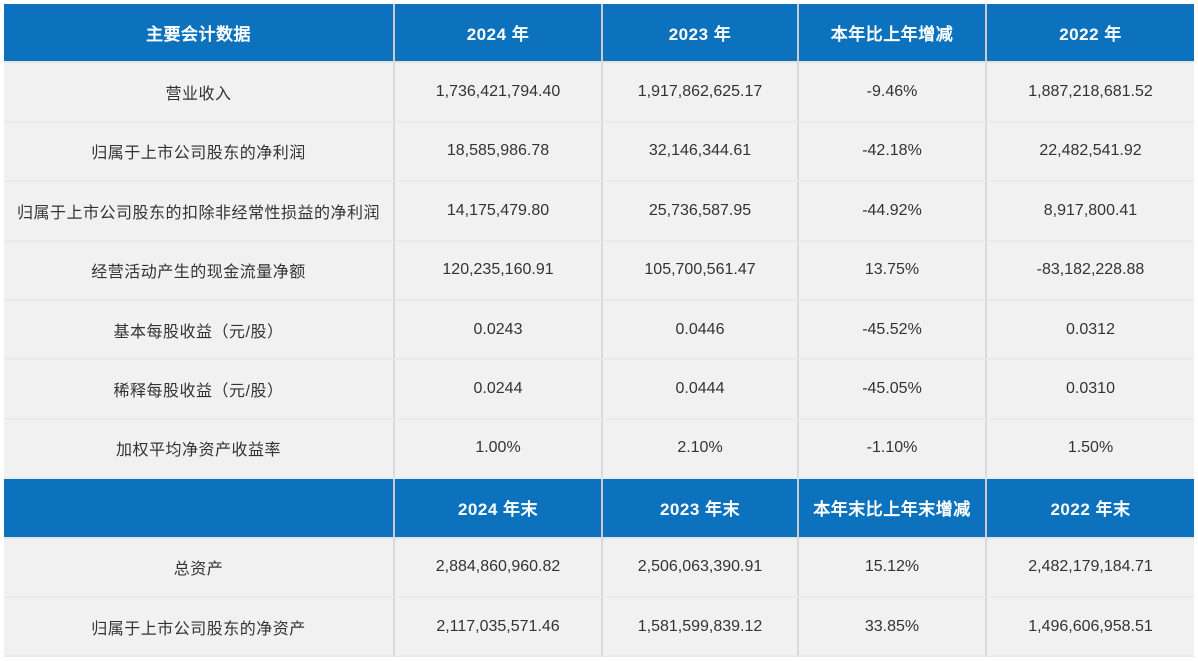 The height and width of the screenshot is (661, 1198). I want to click on value-cell-2024: 0.0244, so click(499, 390).